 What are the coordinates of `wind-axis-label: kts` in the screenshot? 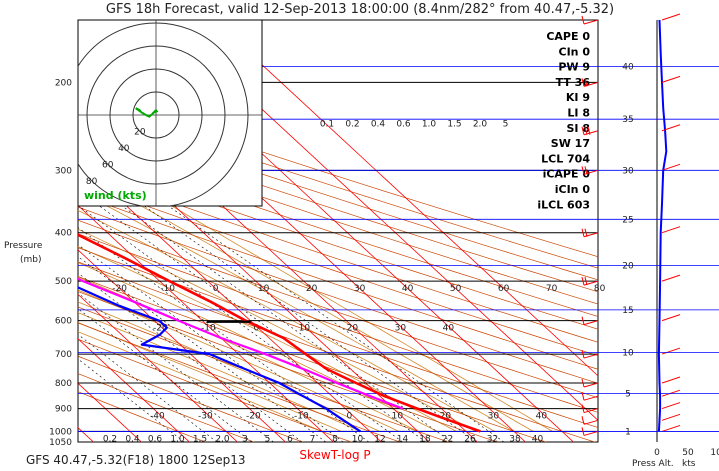 It's located at (689, 464).